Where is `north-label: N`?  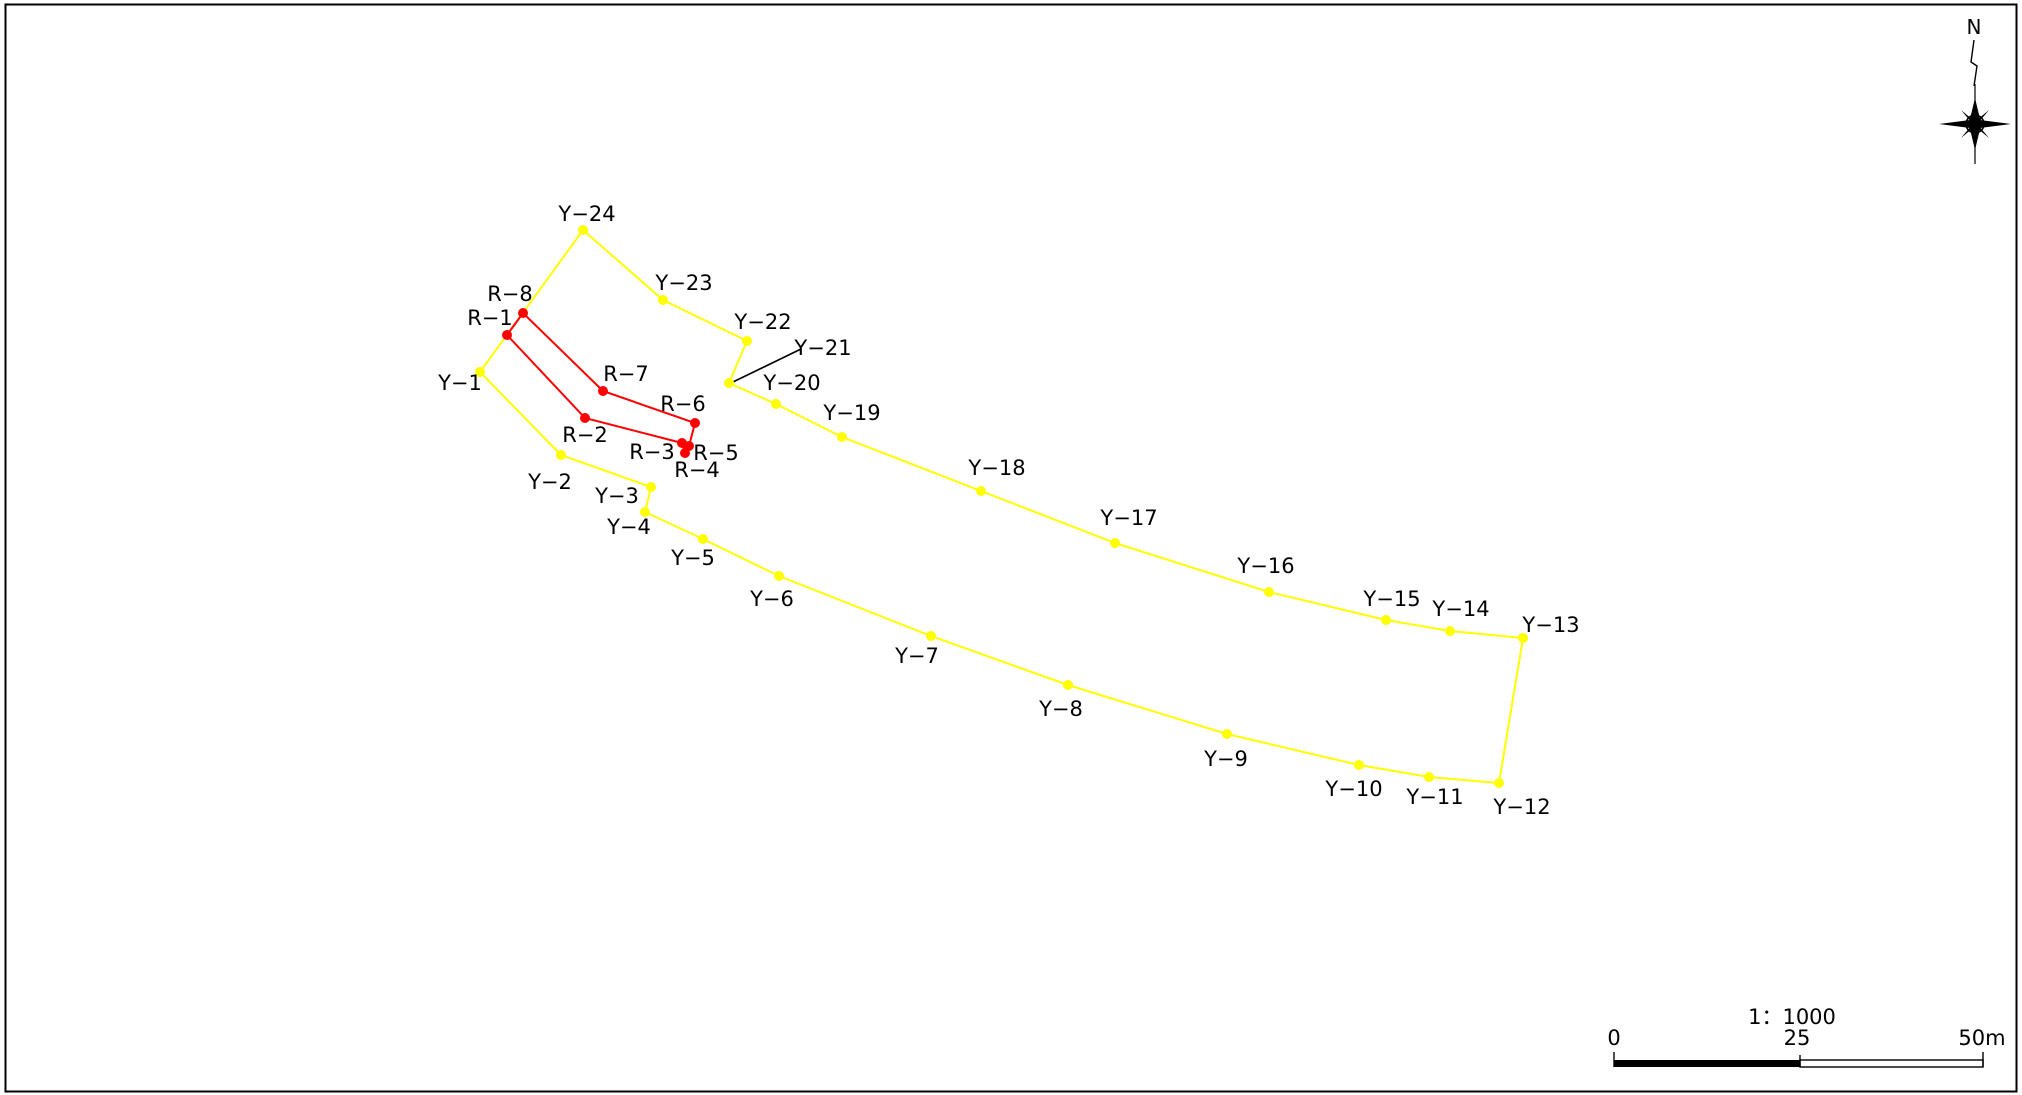 north-label: N is located at coordinates (1974, 27).